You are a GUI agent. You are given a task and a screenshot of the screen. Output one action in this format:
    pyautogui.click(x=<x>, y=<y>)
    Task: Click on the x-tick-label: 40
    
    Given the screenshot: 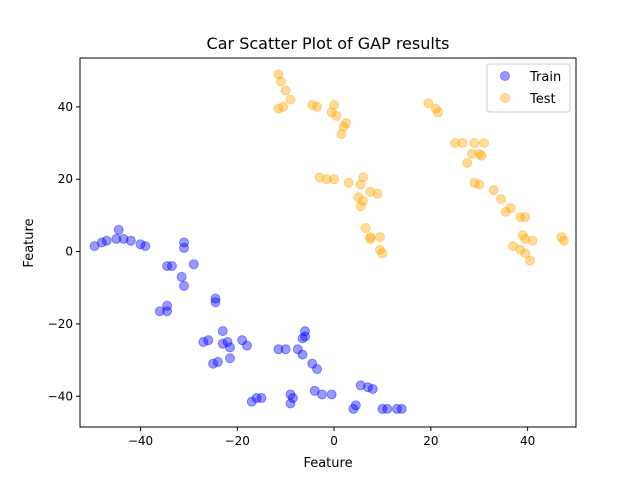 What is the action you would take?
    pyautogui.click(x=527, y=441)
    